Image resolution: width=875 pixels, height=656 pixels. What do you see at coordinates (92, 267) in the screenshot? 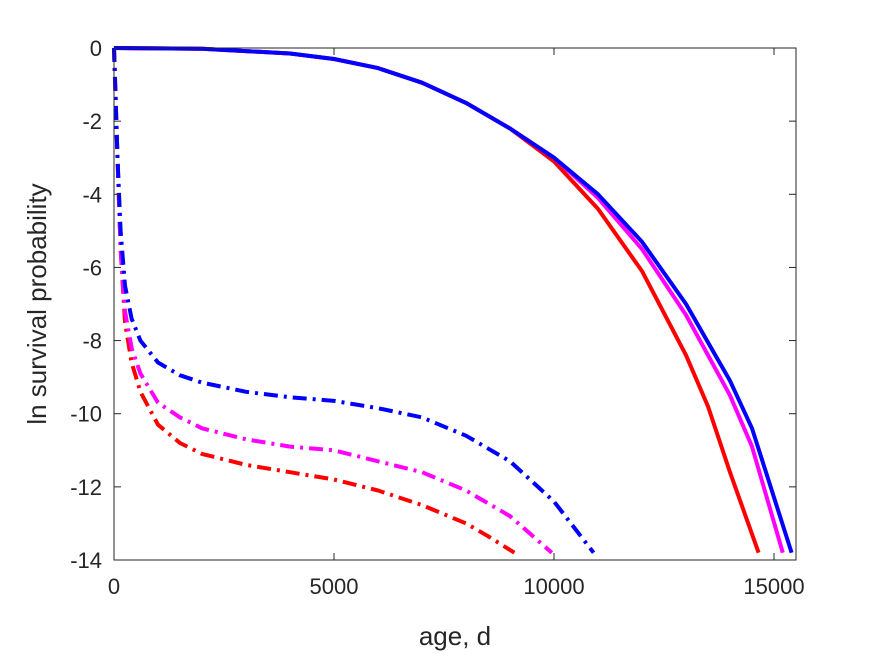
I see `y-tick-label: -6` at bounding box center [92, 267].